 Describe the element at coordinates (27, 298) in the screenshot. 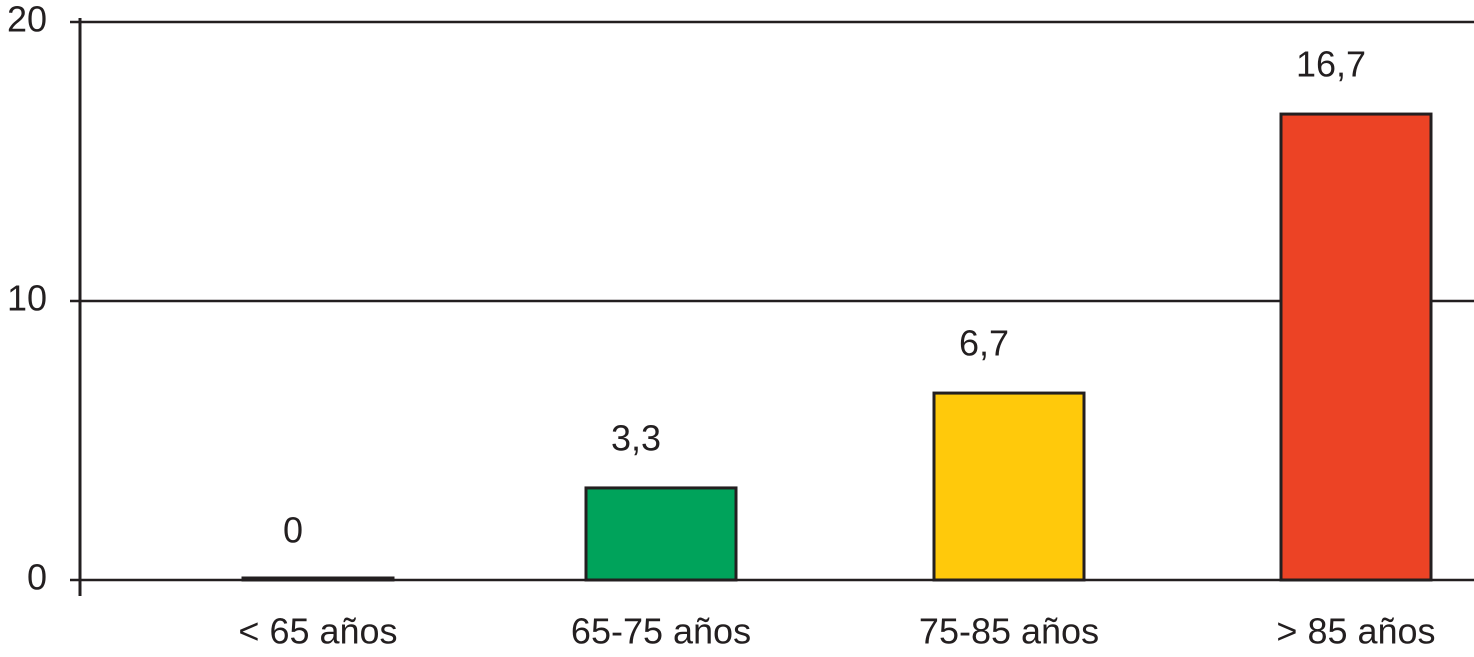

I see `y-tick-label: 10` at that location.